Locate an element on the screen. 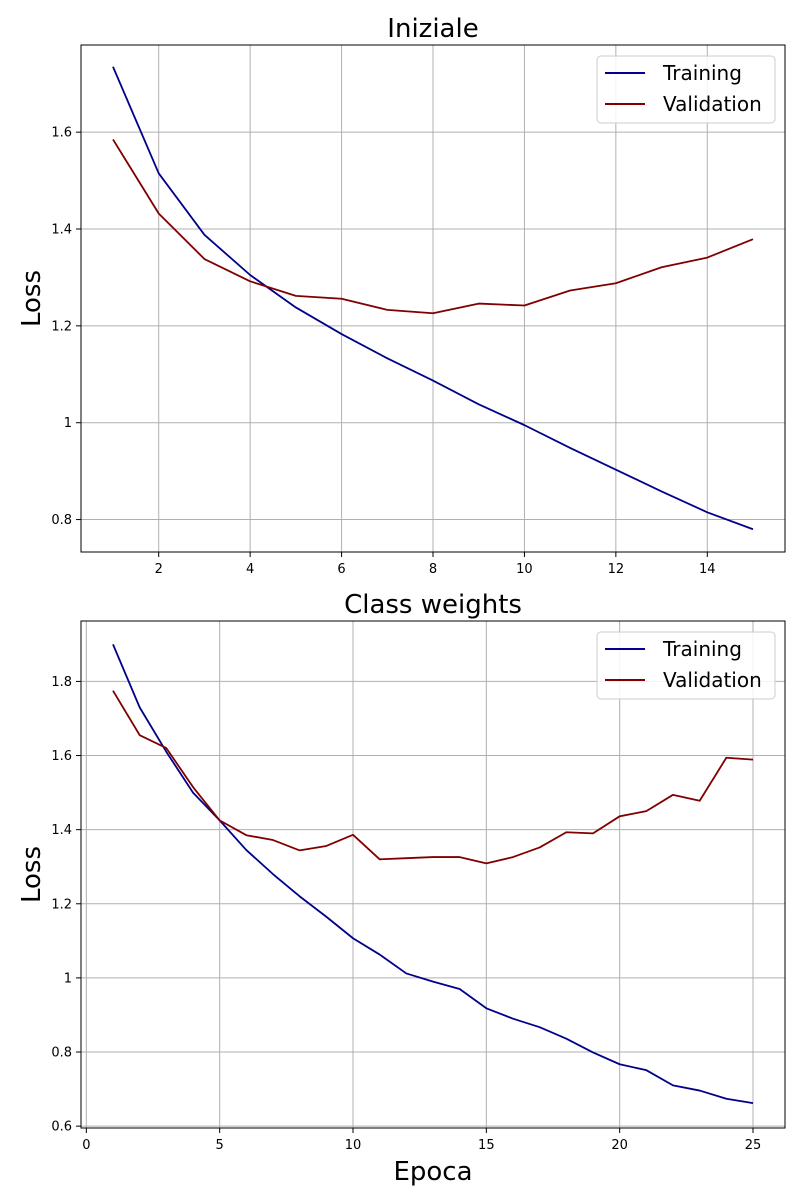 This screenshot has width=800, height=1200. chart-title: Class weights is located at coordinates (433, 605).